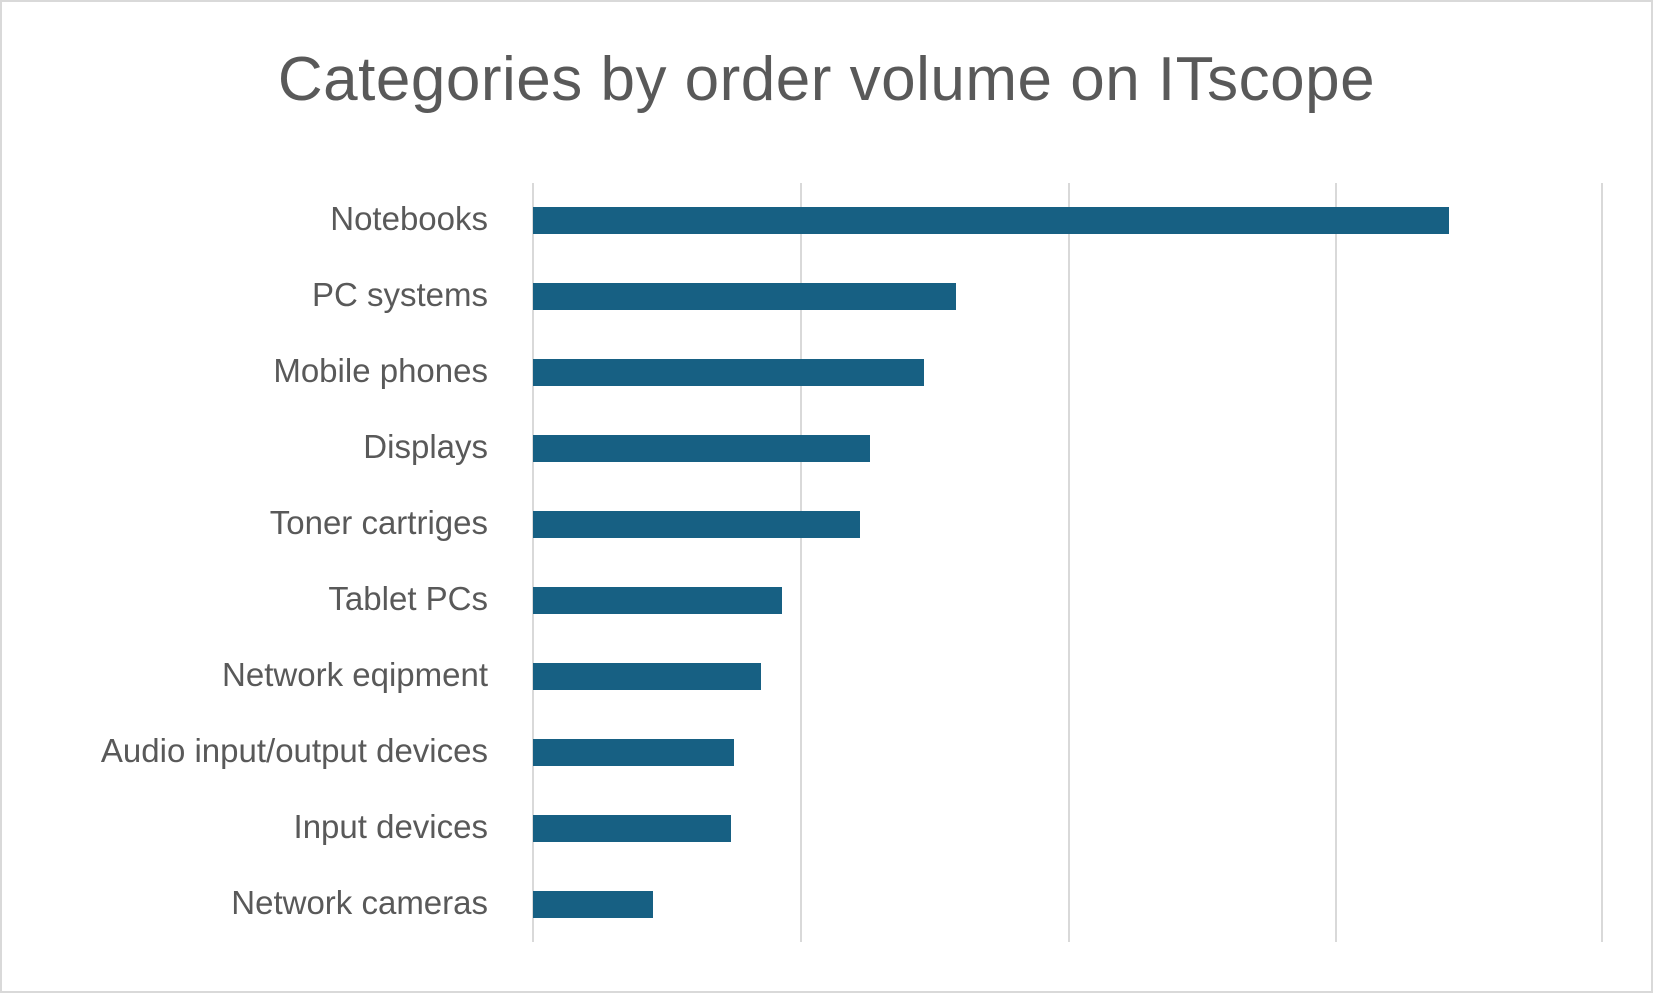 Image resolution: width=1653 pixels, height=993 pixels. Describe the element at coordinates (409, 218) in the screenshot. I see `category-label: Notebooks` at that location.